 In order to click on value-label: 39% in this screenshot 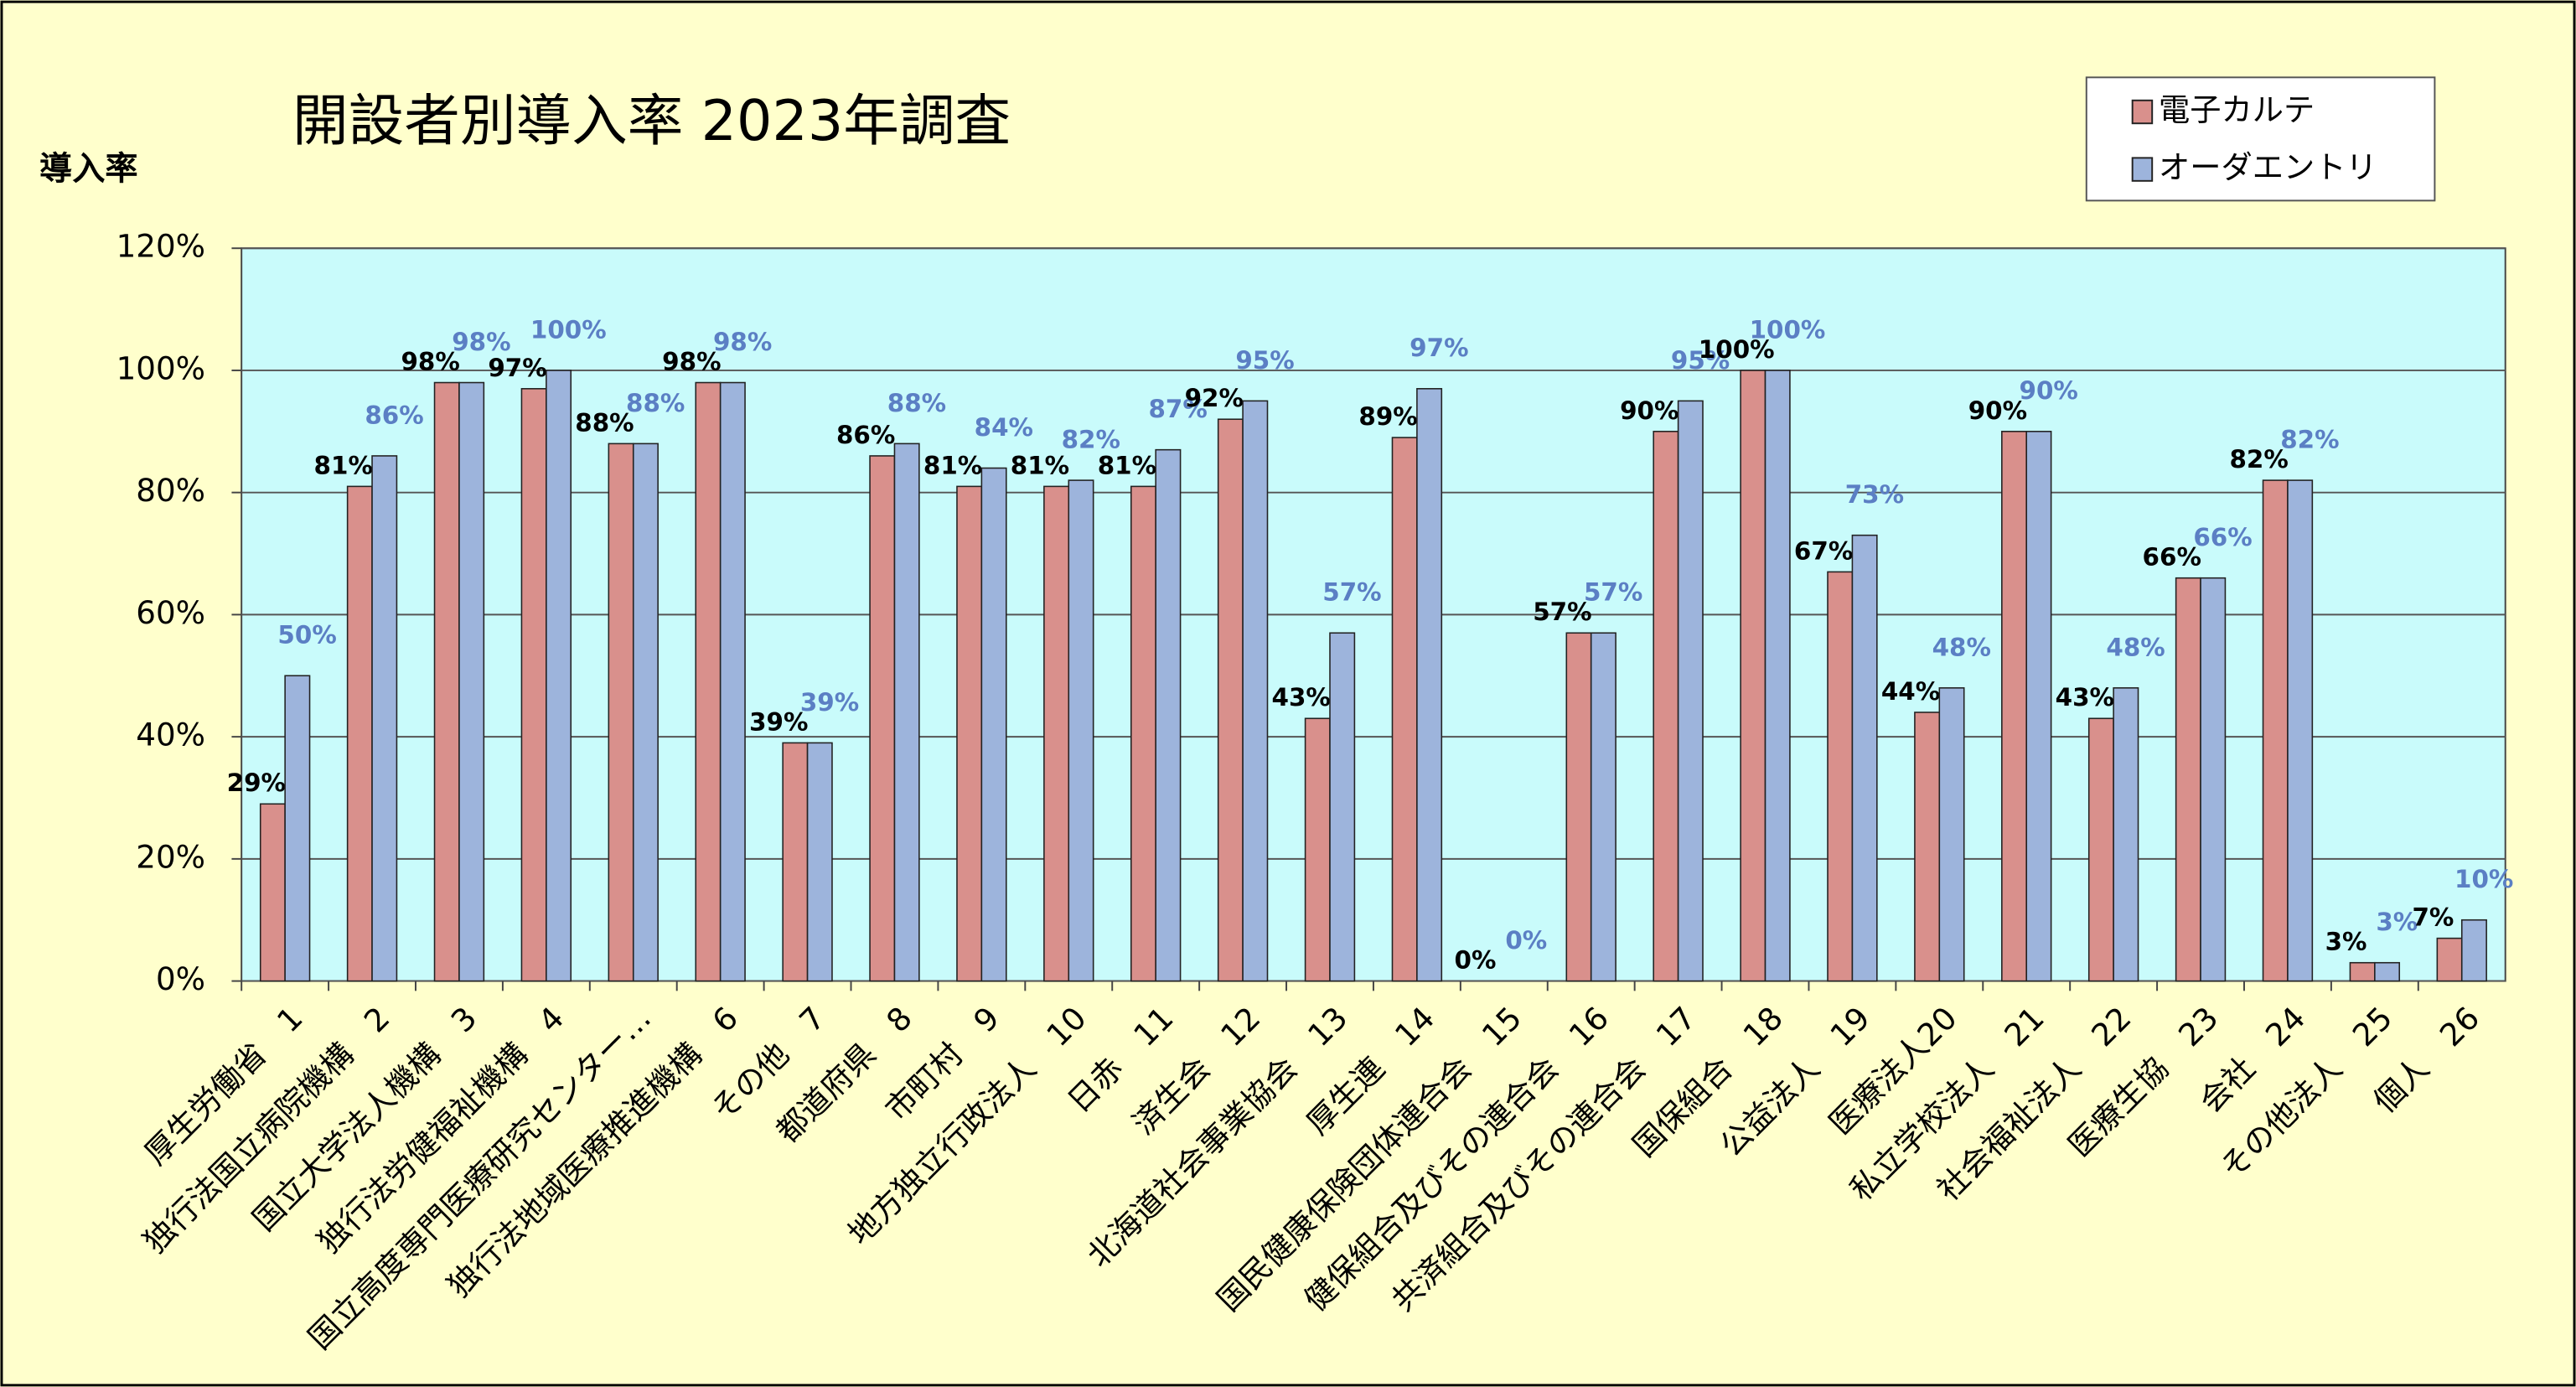, I will do `click(829, 703)`.